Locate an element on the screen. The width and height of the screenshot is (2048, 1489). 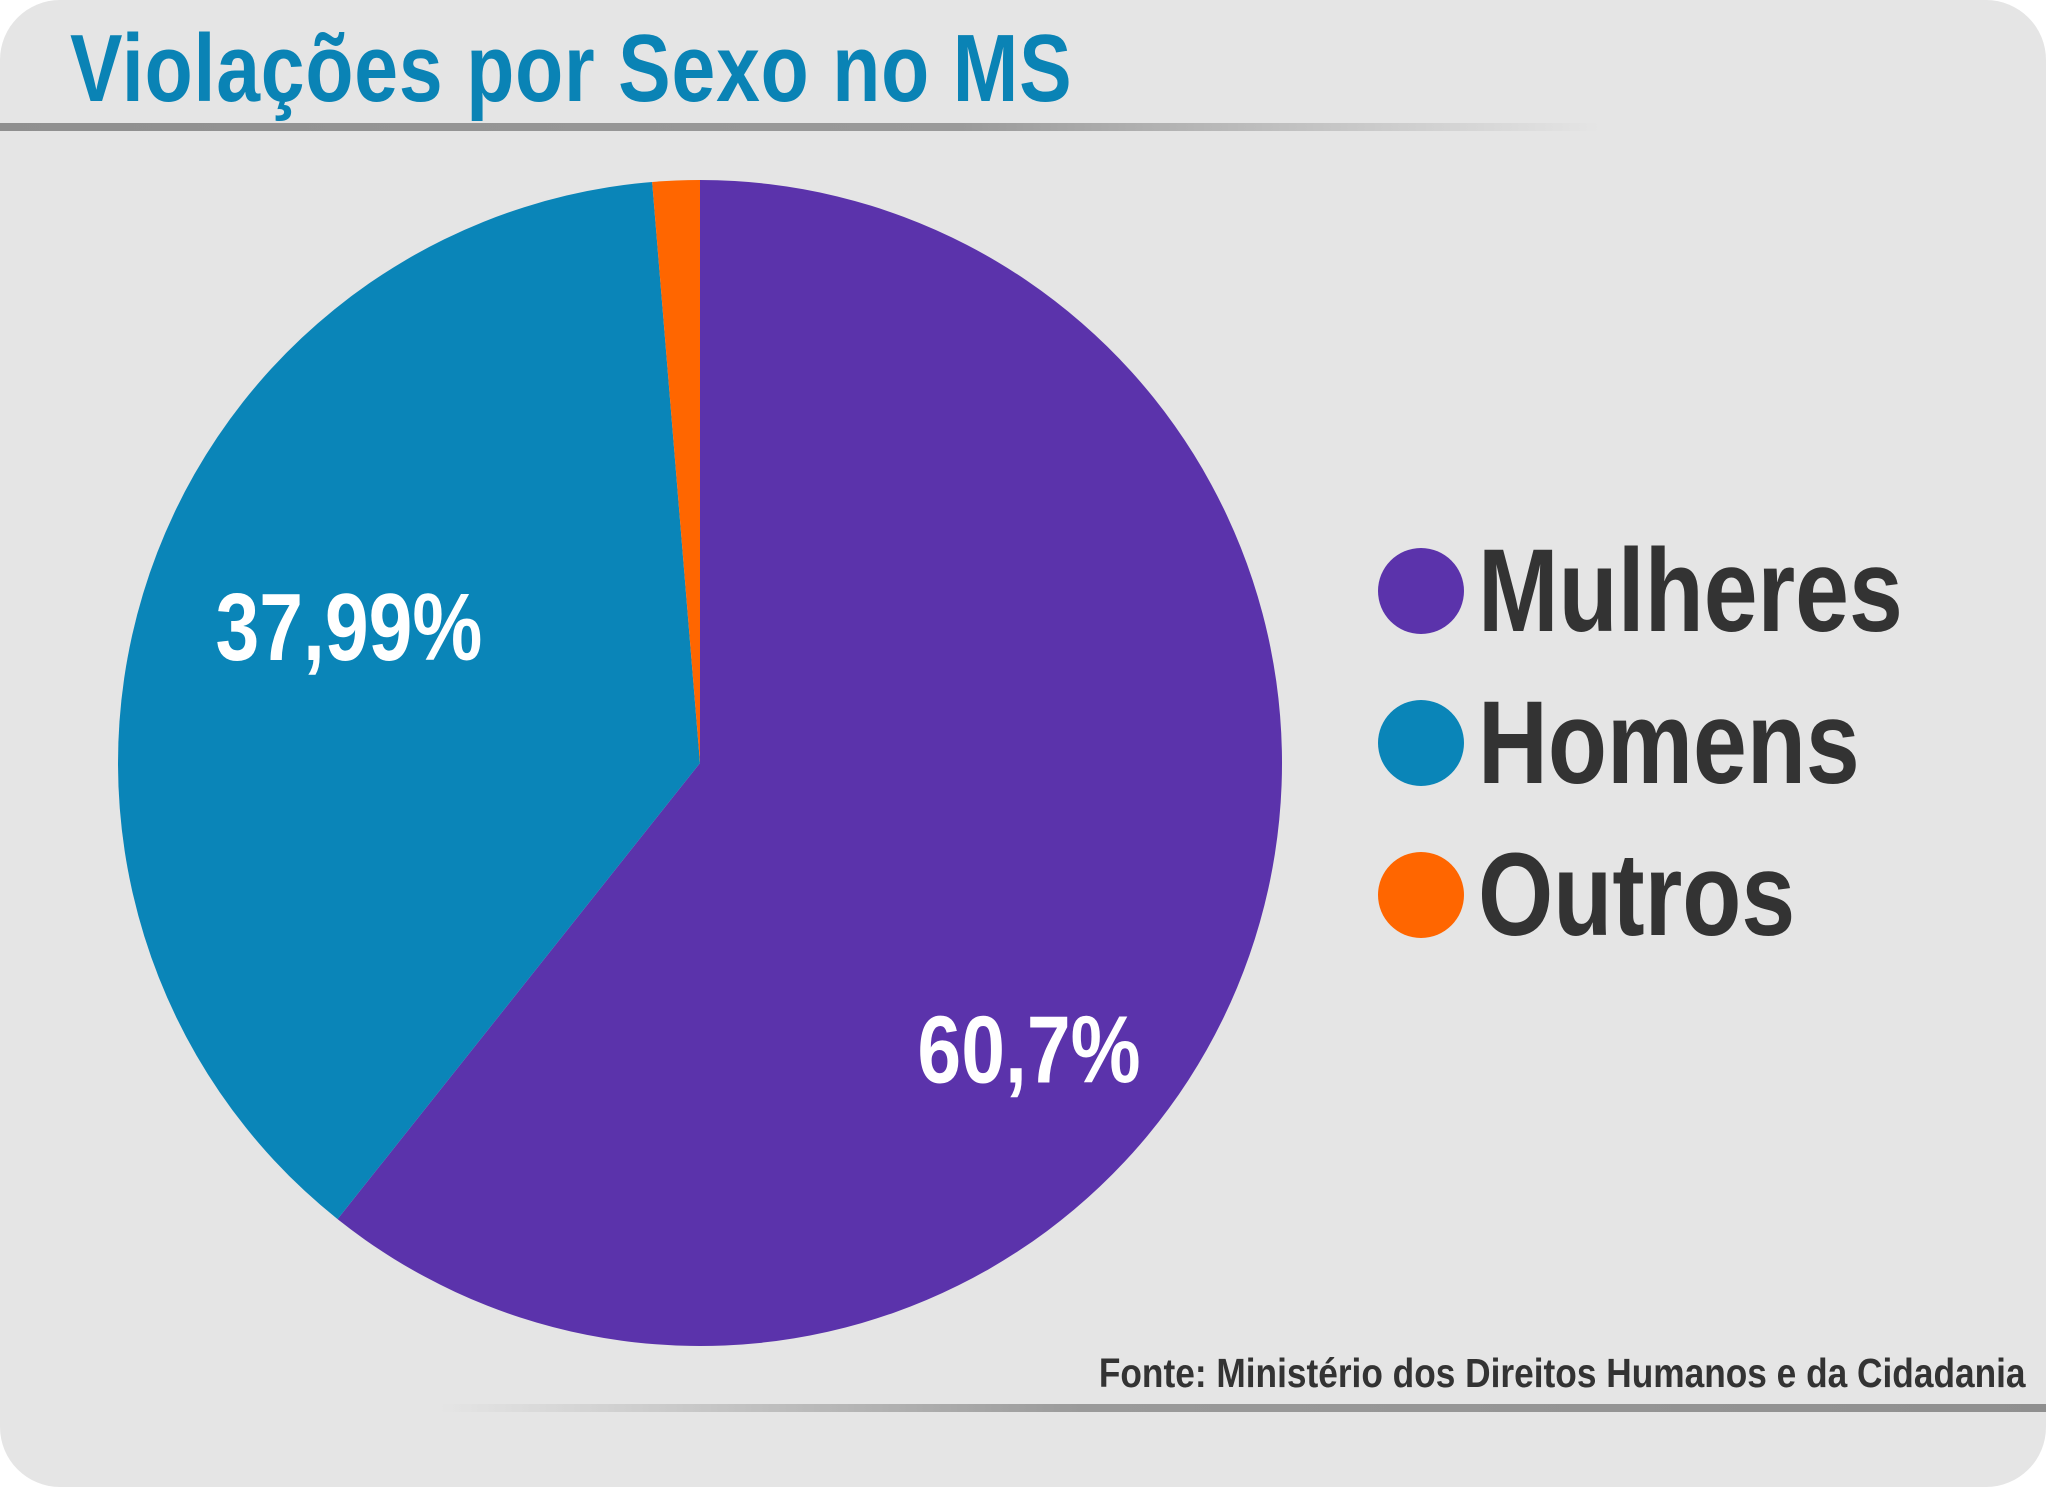
title-divider is located at coordinates (800, 127).